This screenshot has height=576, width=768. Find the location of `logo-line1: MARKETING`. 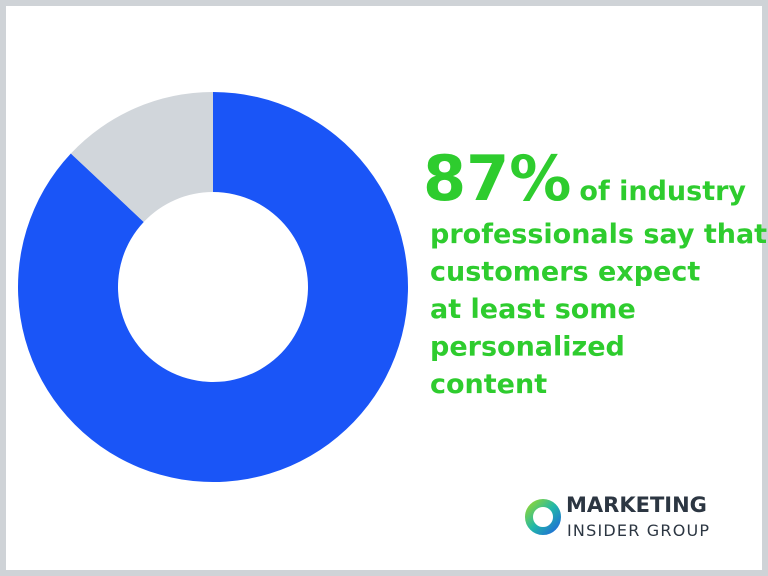

logo-line1: MARKETING is located at coordinates (636, 505).